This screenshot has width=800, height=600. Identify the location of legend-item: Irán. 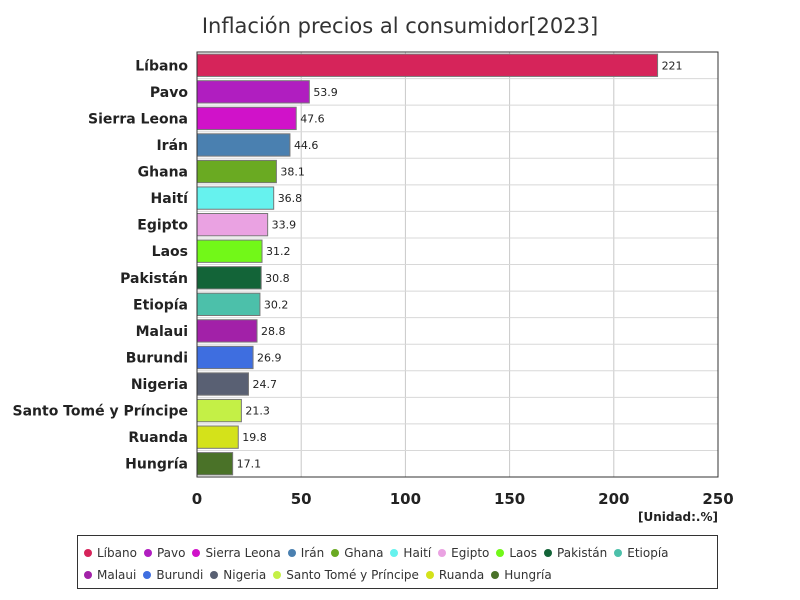
(306, 553).